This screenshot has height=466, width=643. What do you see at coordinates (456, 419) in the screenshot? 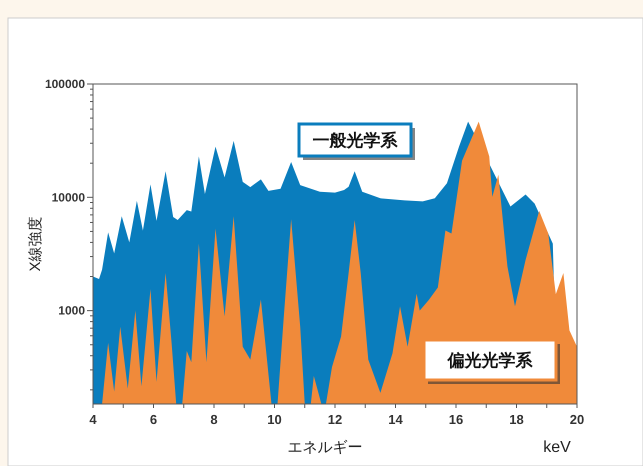
I see `x-tick-label: 16` at bounding box center [456, 419].